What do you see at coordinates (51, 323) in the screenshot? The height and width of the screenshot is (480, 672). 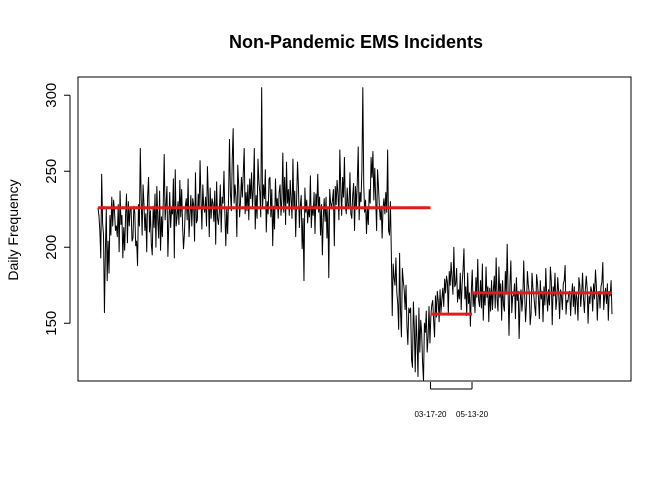 I see `y-tick-label: 150` at bounding box center [51, 323].